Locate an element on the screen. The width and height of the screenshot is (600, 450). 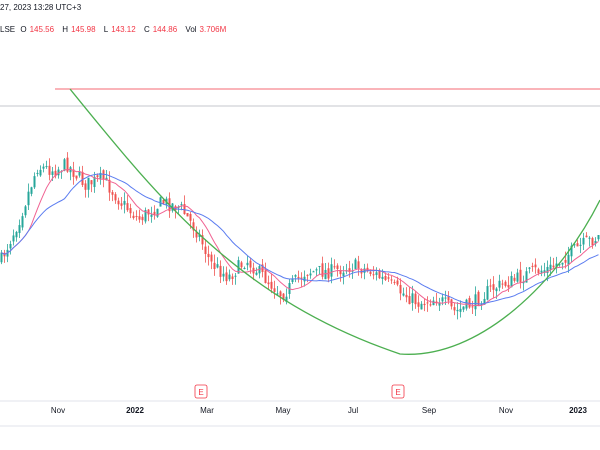
open-value: 145.56 is located at coordinates (42, 29).